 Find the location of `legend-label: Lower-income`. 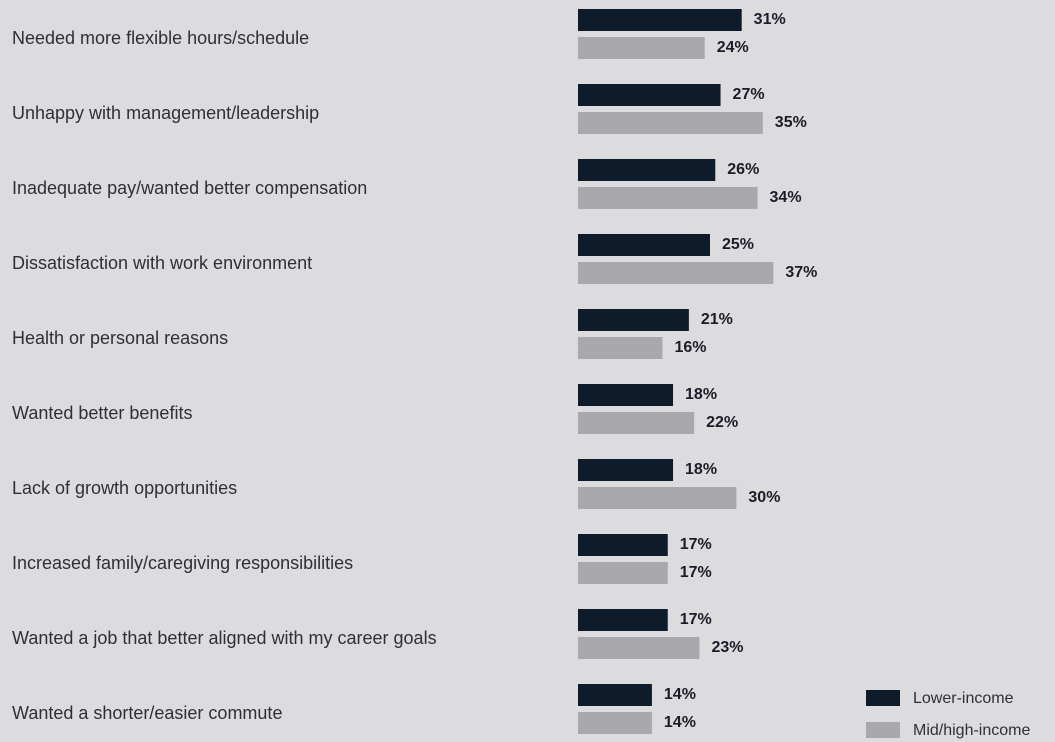

legend-label: Lower-income is located at coordinates (963, 698).